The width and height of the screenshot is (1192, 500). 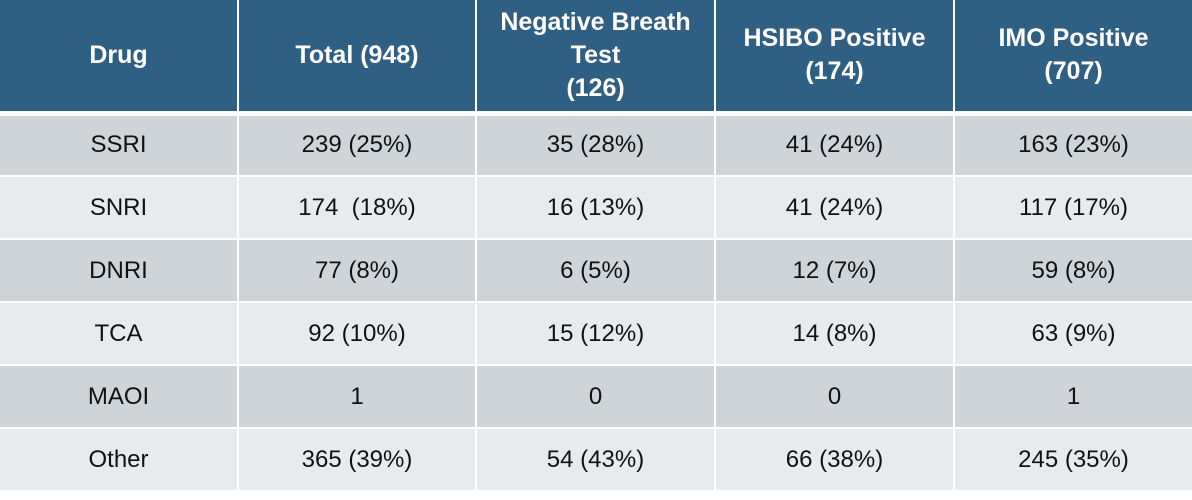 I want to click on header-total: Total (948), so click(x=357, y=58).